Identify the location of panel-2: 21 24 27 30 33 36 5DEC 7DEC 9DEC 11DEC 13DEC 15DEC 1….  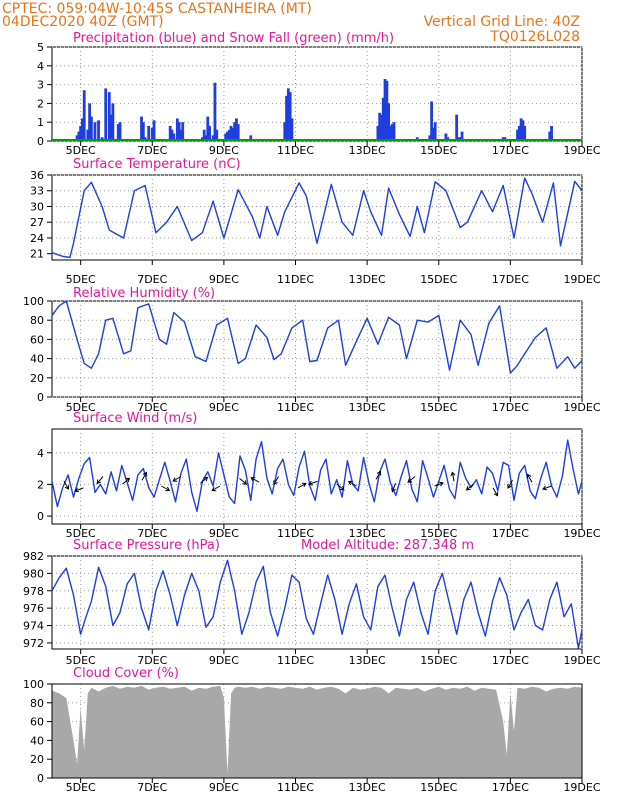
(315, 221).